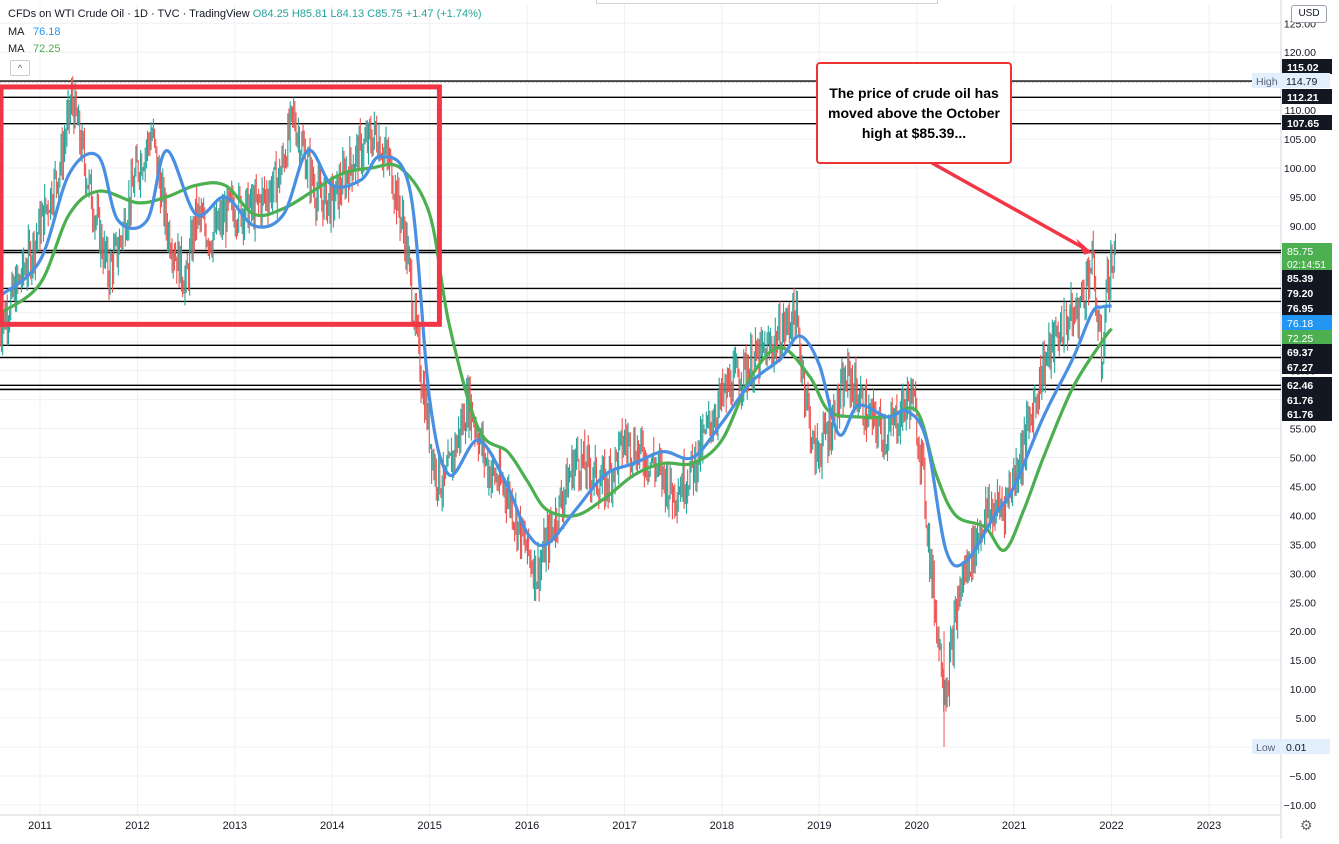 This screenshot has width=1339, height=844. Describe the element at coordinates (917, 826) in the screenshot. I see `x-tick-label: 2020` at that location.